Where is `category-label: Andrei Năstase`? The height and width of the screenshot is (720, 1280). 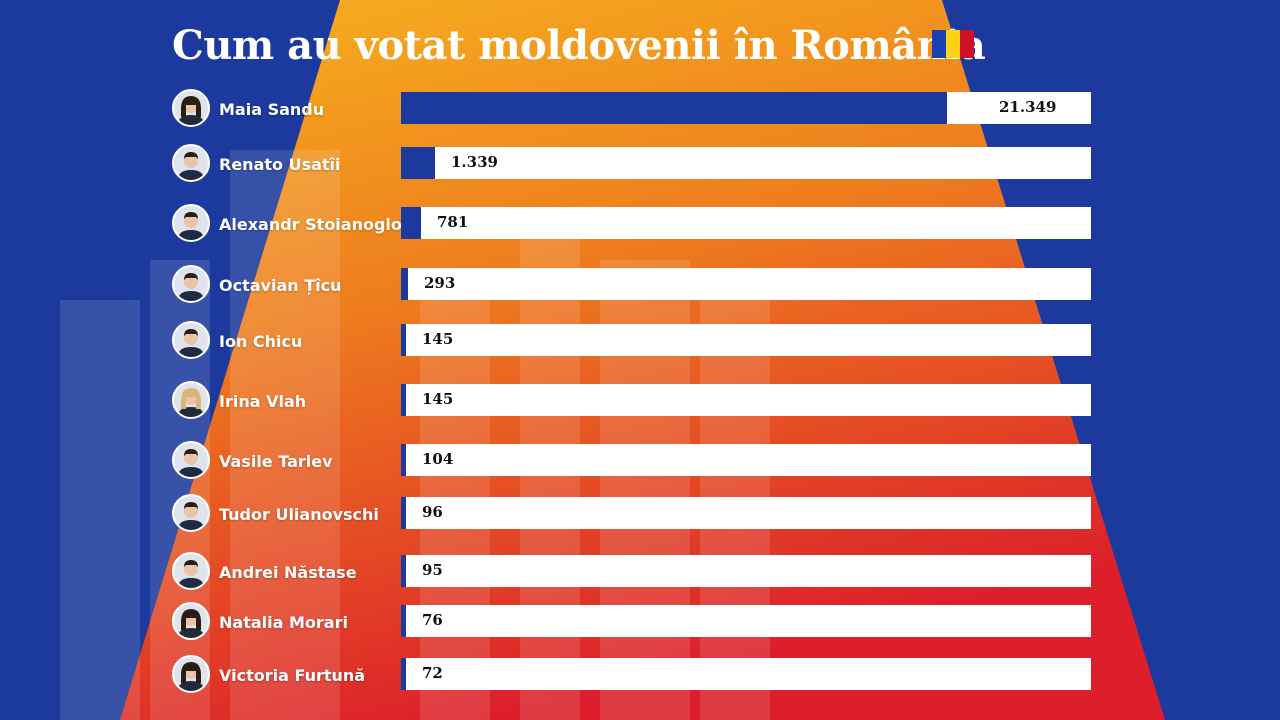
category-label: Andrei Năstase is located at coordinates (288, 572).